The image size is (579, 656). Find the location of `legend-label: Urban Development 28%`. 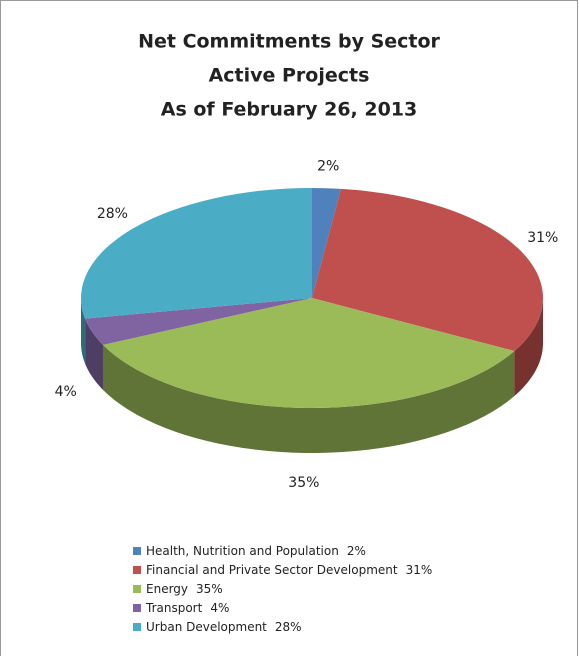

legend-label: Urban Development 28% is located at coordinates (224, 627).